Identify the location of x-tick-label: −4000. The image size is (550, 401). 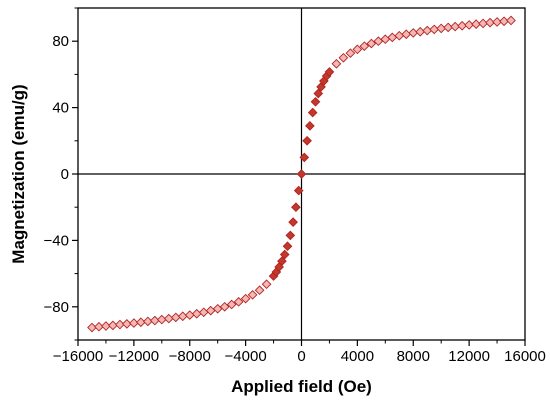
(246, 356).